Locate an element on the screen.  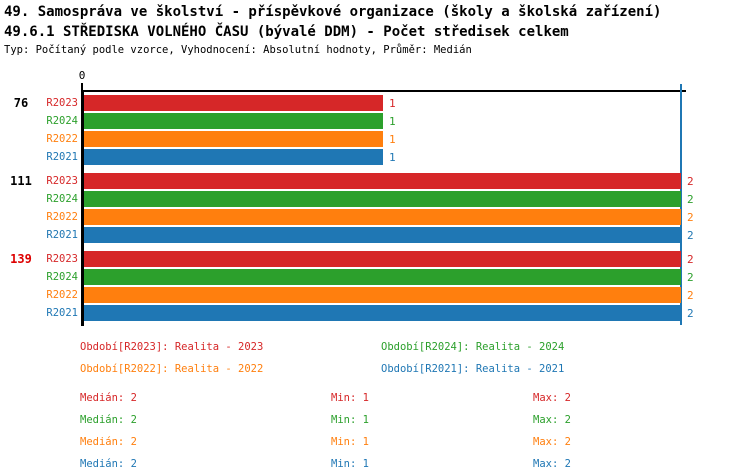
bar-row: R2024 1 is located at coordinates (375, 121).